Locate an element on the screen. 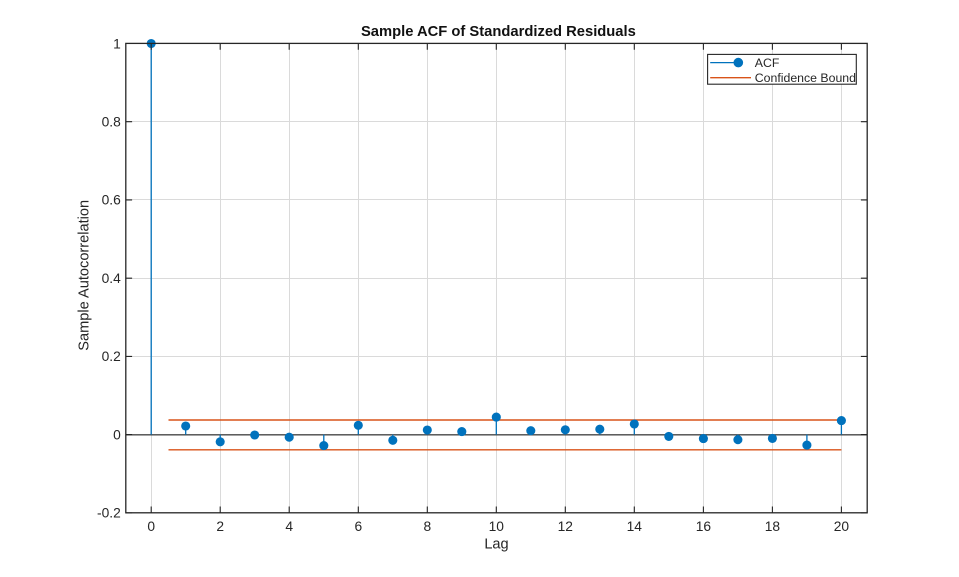  svg-text:Sample ACF of Standardized Res: Sample ACF of Standardized Residuals is located at coordinates (498, 32).